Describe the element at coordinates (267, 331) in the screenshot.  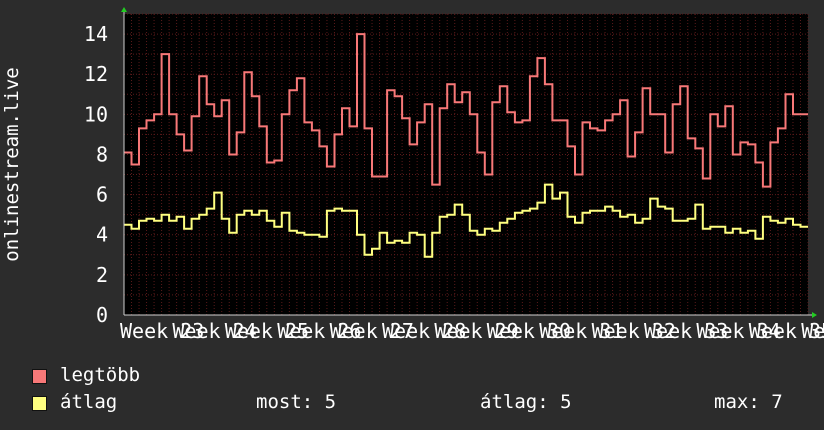
I see `x-tick-label: Week 25` at that location.